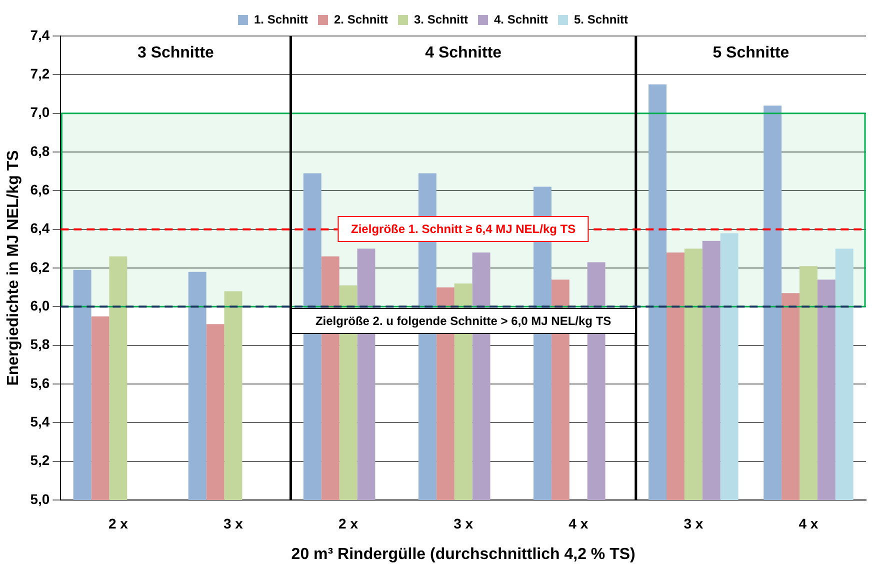 The width and height of the screenshot is (872, 568). Describe the element at coordinates (463, 554) in the screenshot. I see `x-axis-title: 20 m³ Rindergülle (durchschnittlich 4,2 % TS)` at that location.